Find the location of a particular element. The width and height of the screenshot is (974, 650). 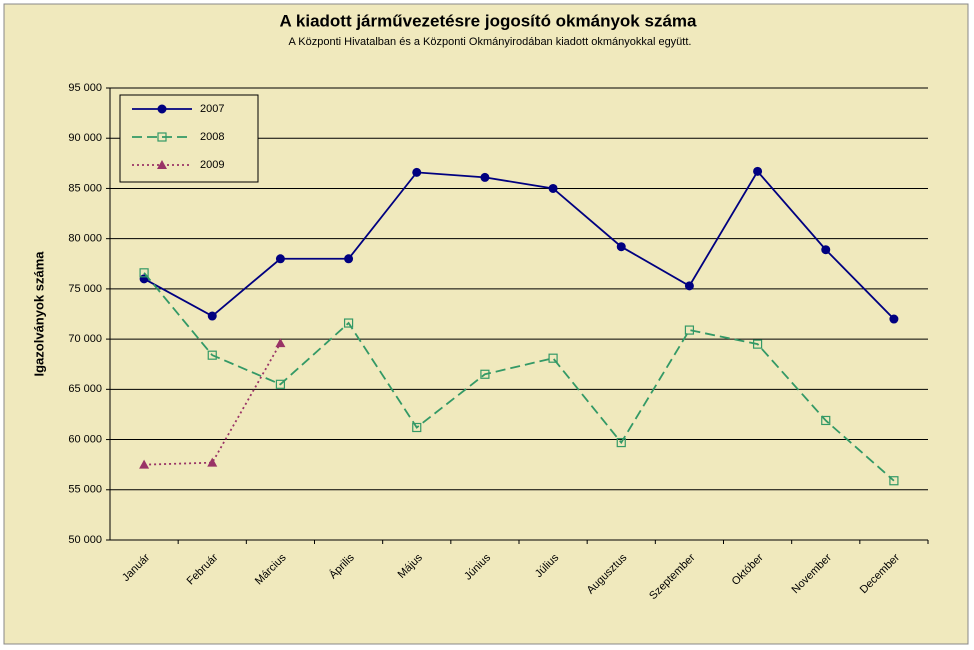

y-tick-label: 80 000 is located at coordinates (85, 239).